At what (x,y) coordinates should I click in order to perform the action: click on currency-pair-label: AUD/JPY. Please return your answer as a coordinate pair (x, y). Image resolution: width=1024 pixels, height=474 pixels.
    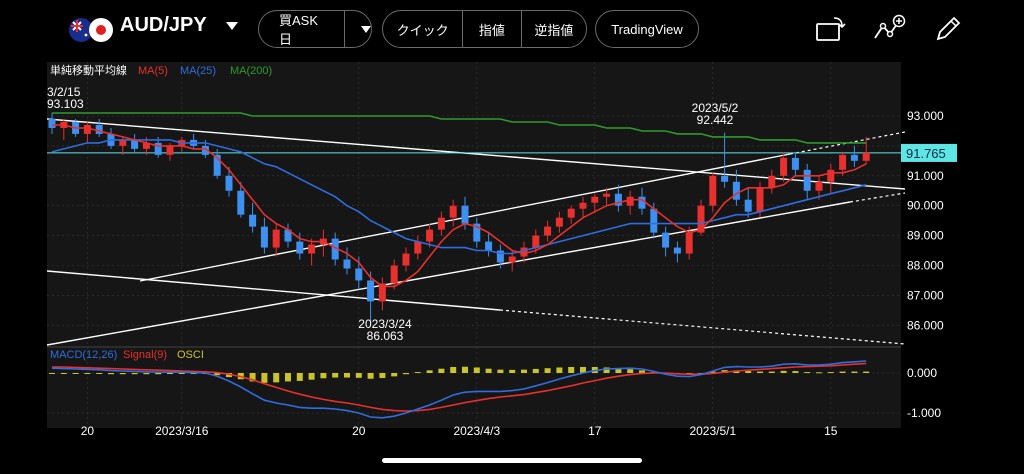
    Looking at the image, I should click on (163, 25).